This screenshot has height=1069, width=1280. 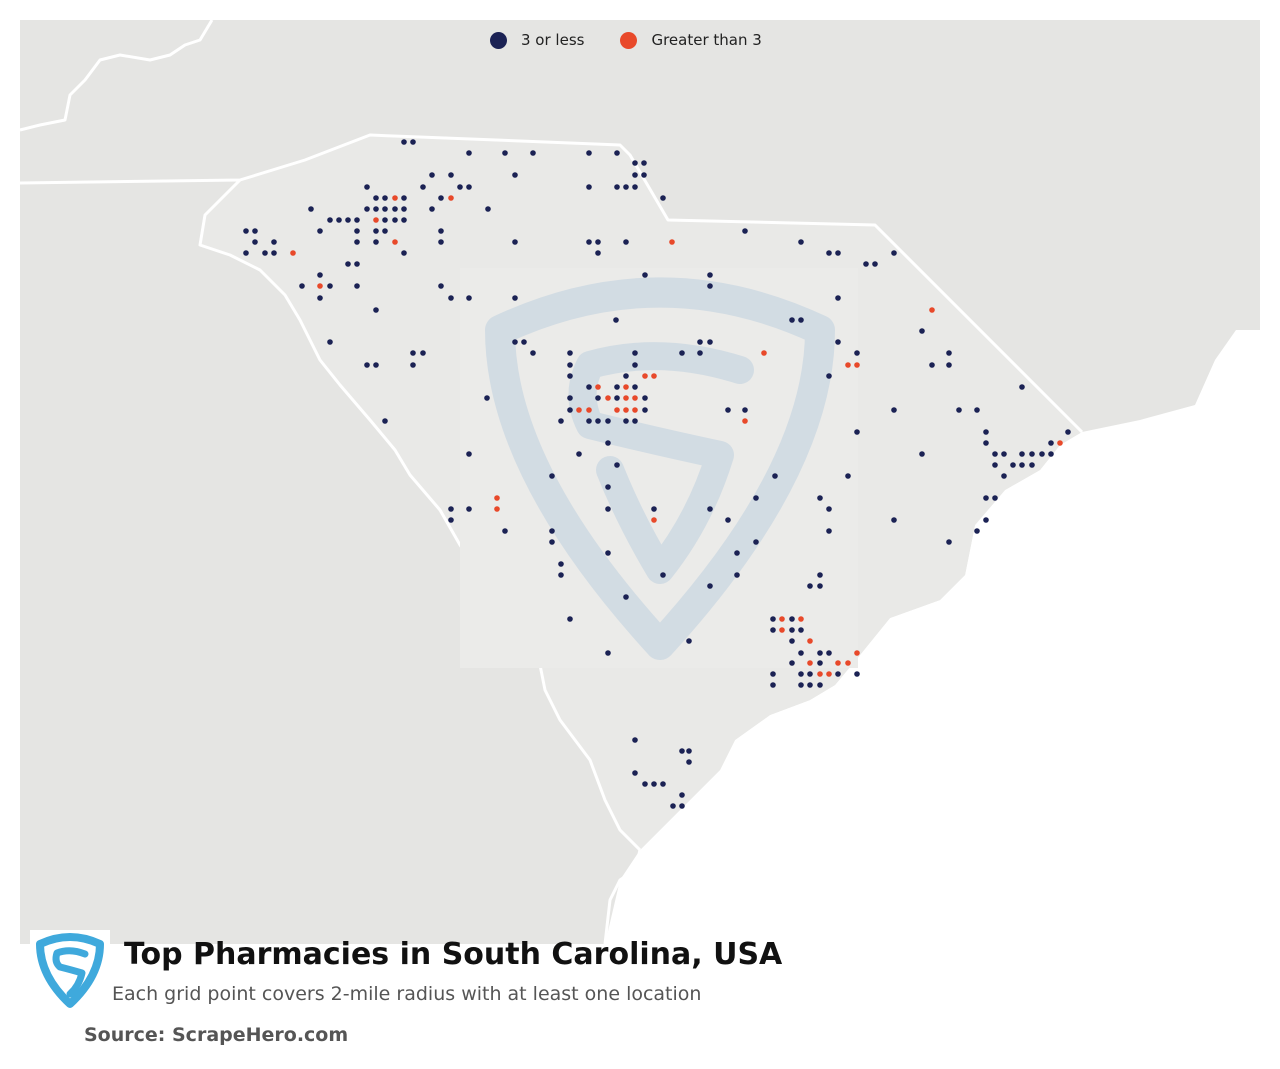 What do you see at coordinates (553, 40) in the screenshot?
I see `legend-label-low: 3 or less` at bounding box center [553, 40].